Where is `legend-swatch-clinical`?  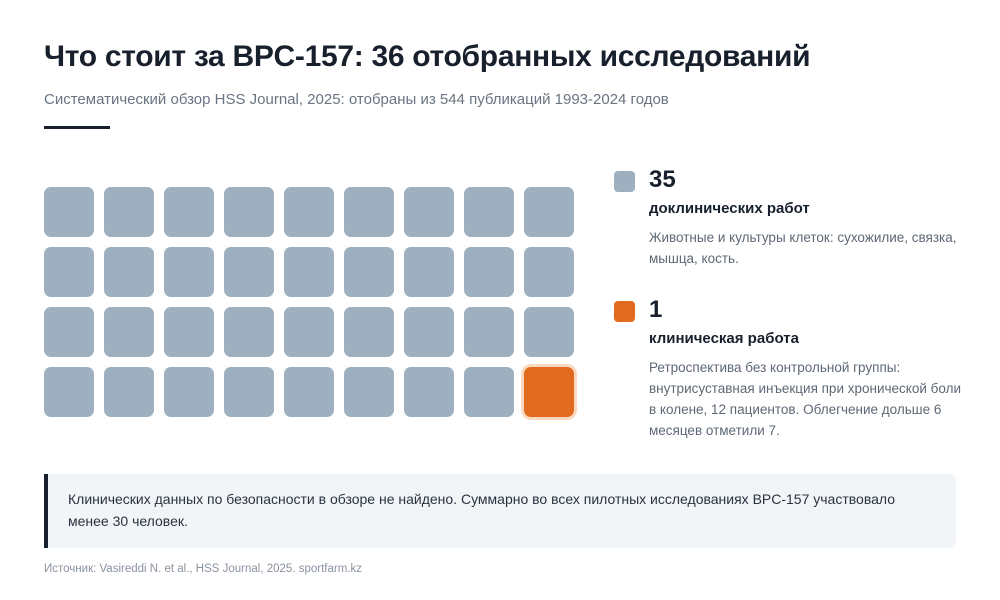 legend-swatch-clinical is located at coordinates (624, 311).